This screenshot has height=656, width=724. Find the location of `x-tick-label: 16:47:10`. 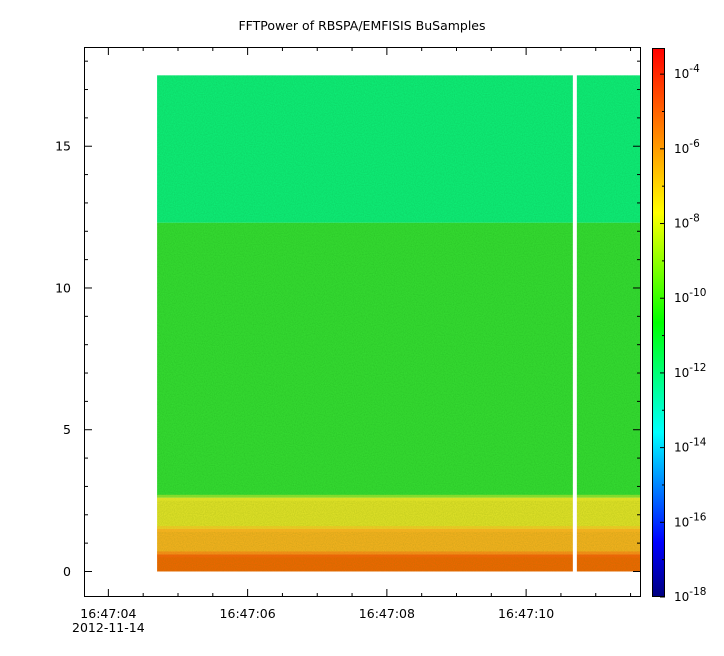

x-tick-label: 16:47:10 is located at coordinates (526, 613).